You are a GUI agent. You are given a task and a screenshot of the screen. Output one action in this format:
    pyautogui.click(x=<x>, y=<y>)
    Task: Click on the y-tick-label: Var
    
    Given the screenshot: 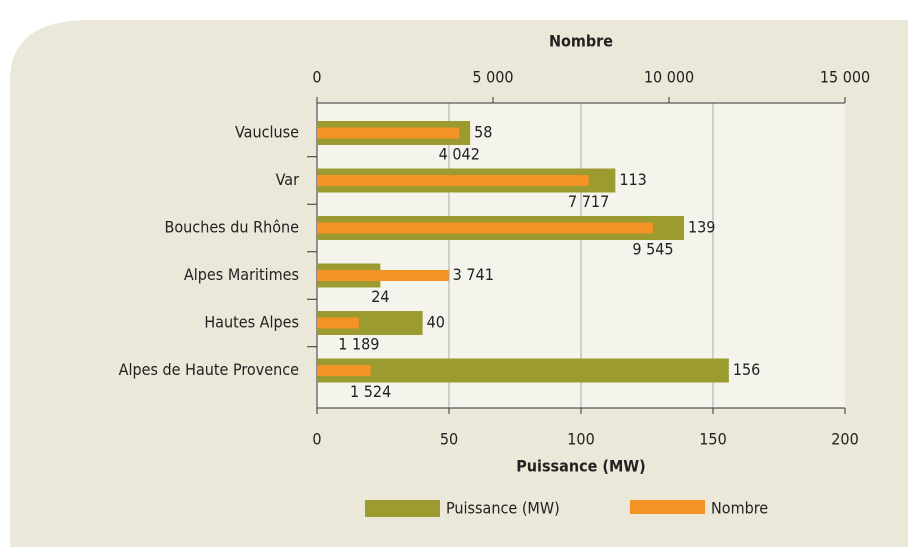 What is the action you would take?
    pyautogui.click(x=287, y=179)
    